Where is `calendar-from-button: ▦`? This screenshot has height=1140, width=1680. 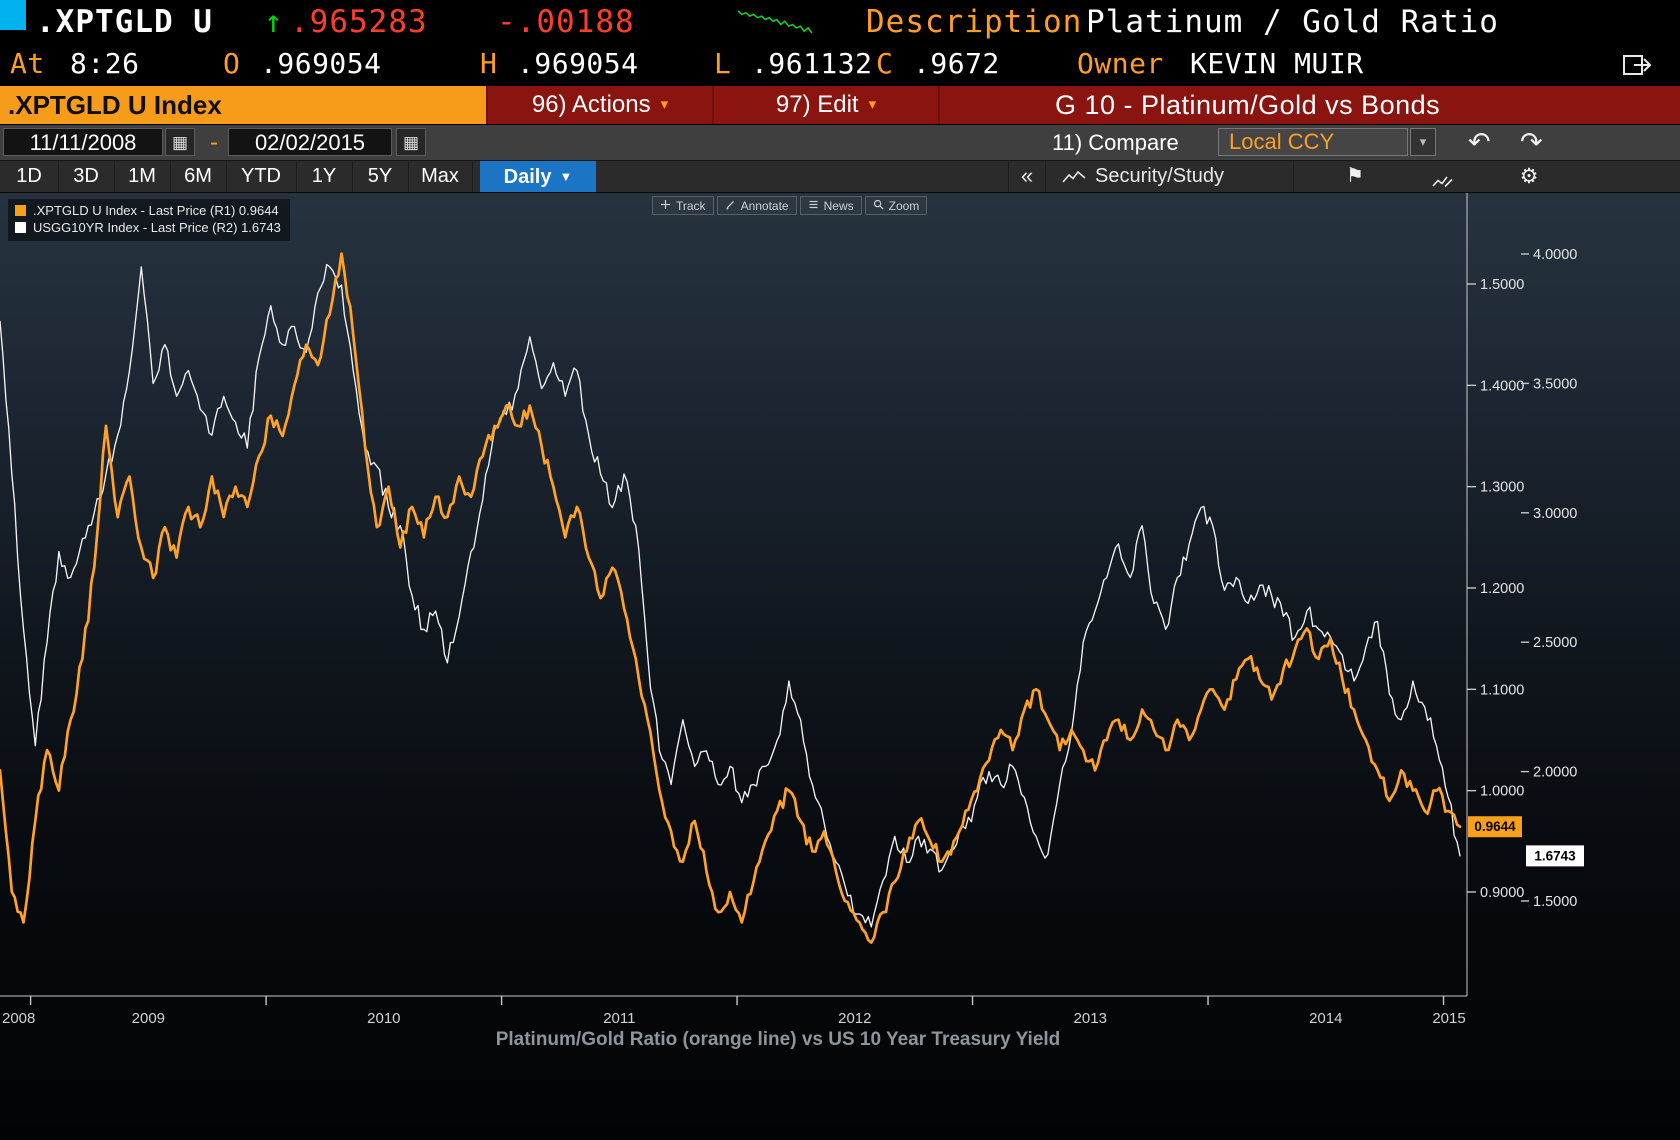 calendar-from-button: ▦ is located at coordinates (180, 142).